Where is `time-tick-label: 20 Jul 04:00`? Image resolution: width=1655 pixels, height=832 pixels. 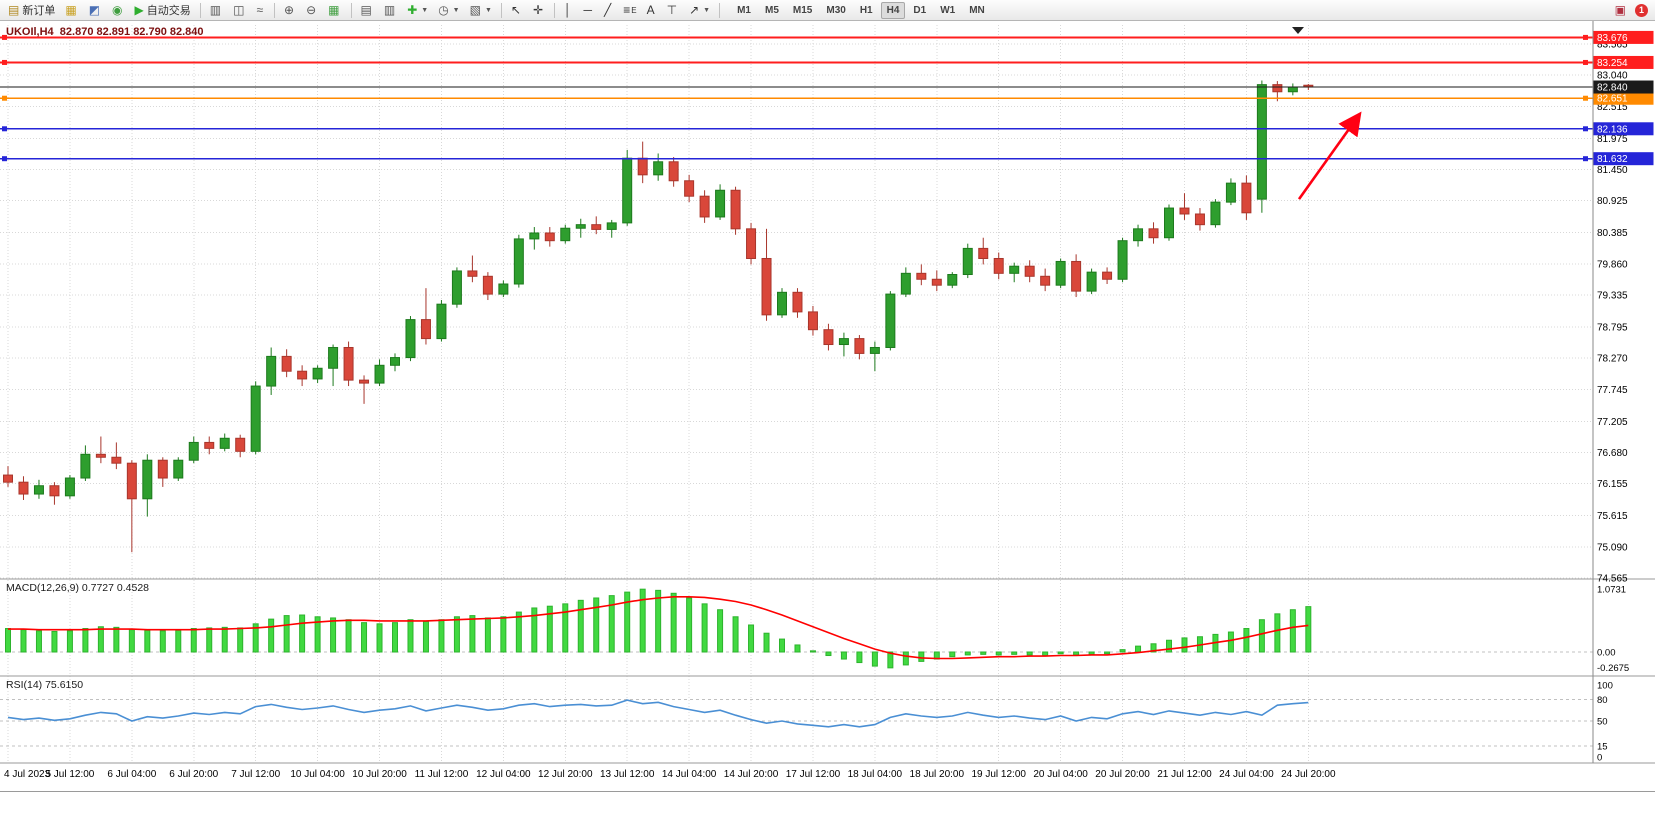 time-tick-label: 20 Jul 04:00 is located at coordinates (1060, 774).